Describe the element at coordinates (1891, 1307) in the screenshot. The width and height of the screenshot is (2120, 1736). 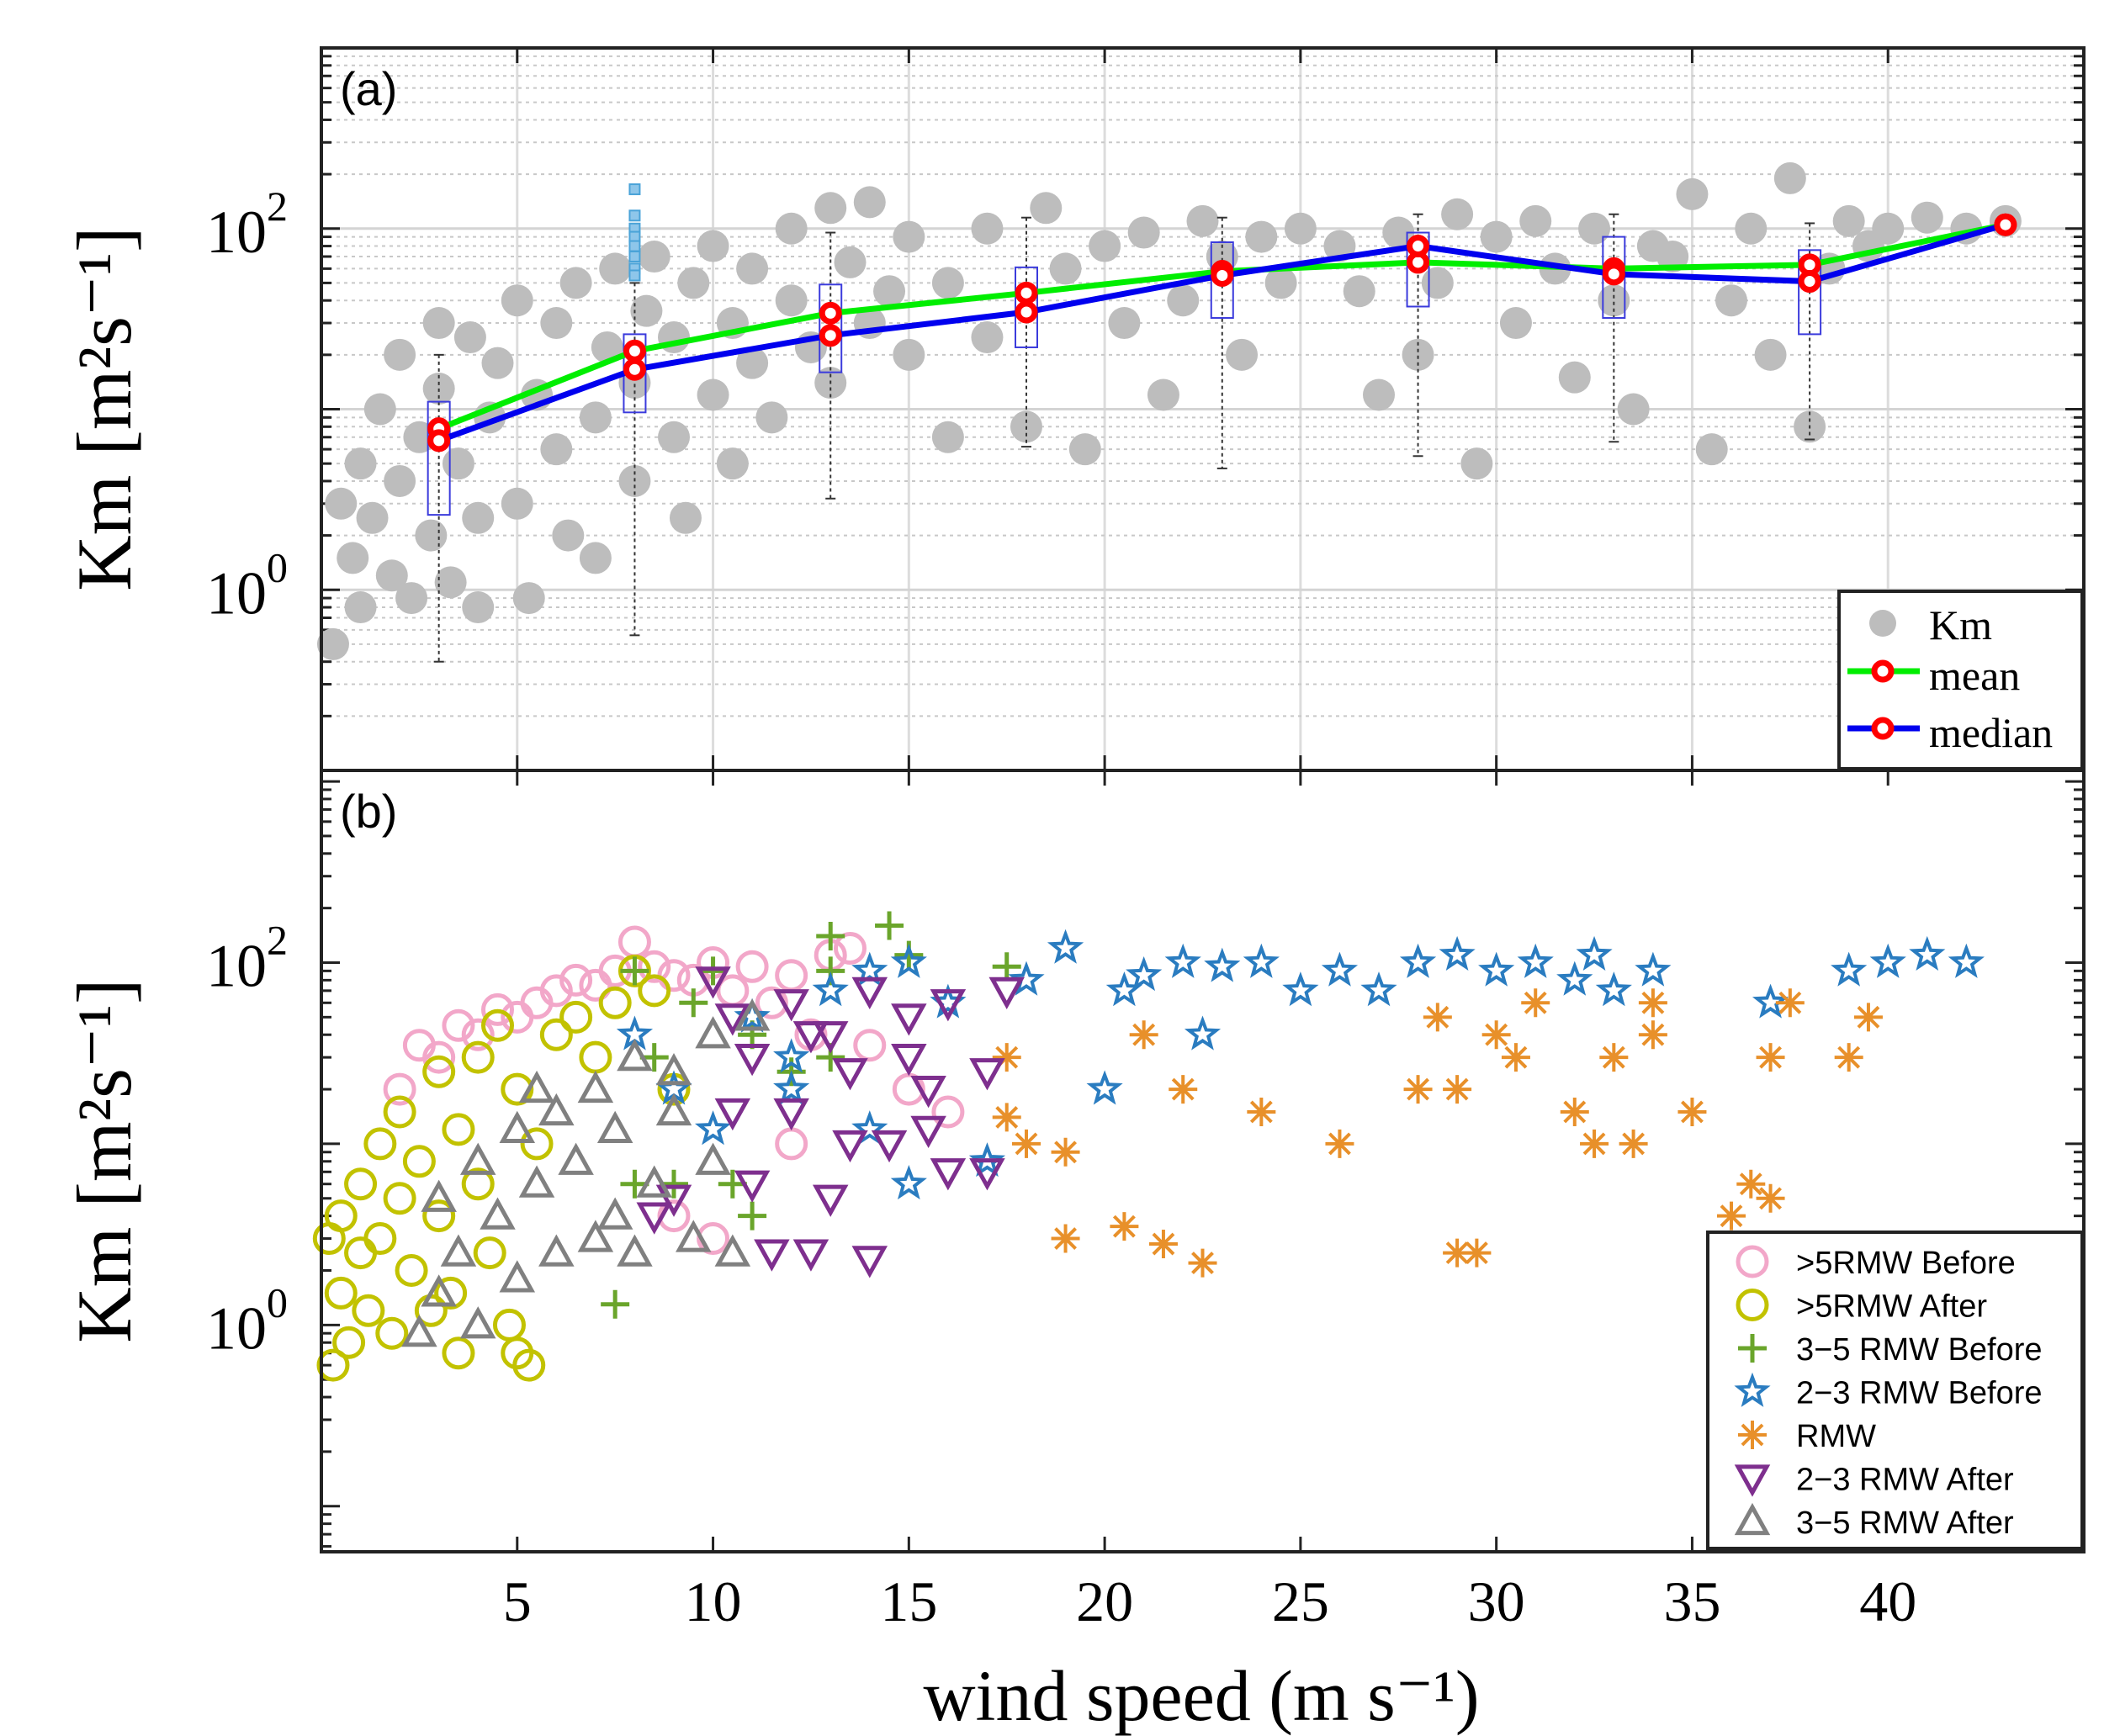
I see `legend-label: >5RMW After` at that location.